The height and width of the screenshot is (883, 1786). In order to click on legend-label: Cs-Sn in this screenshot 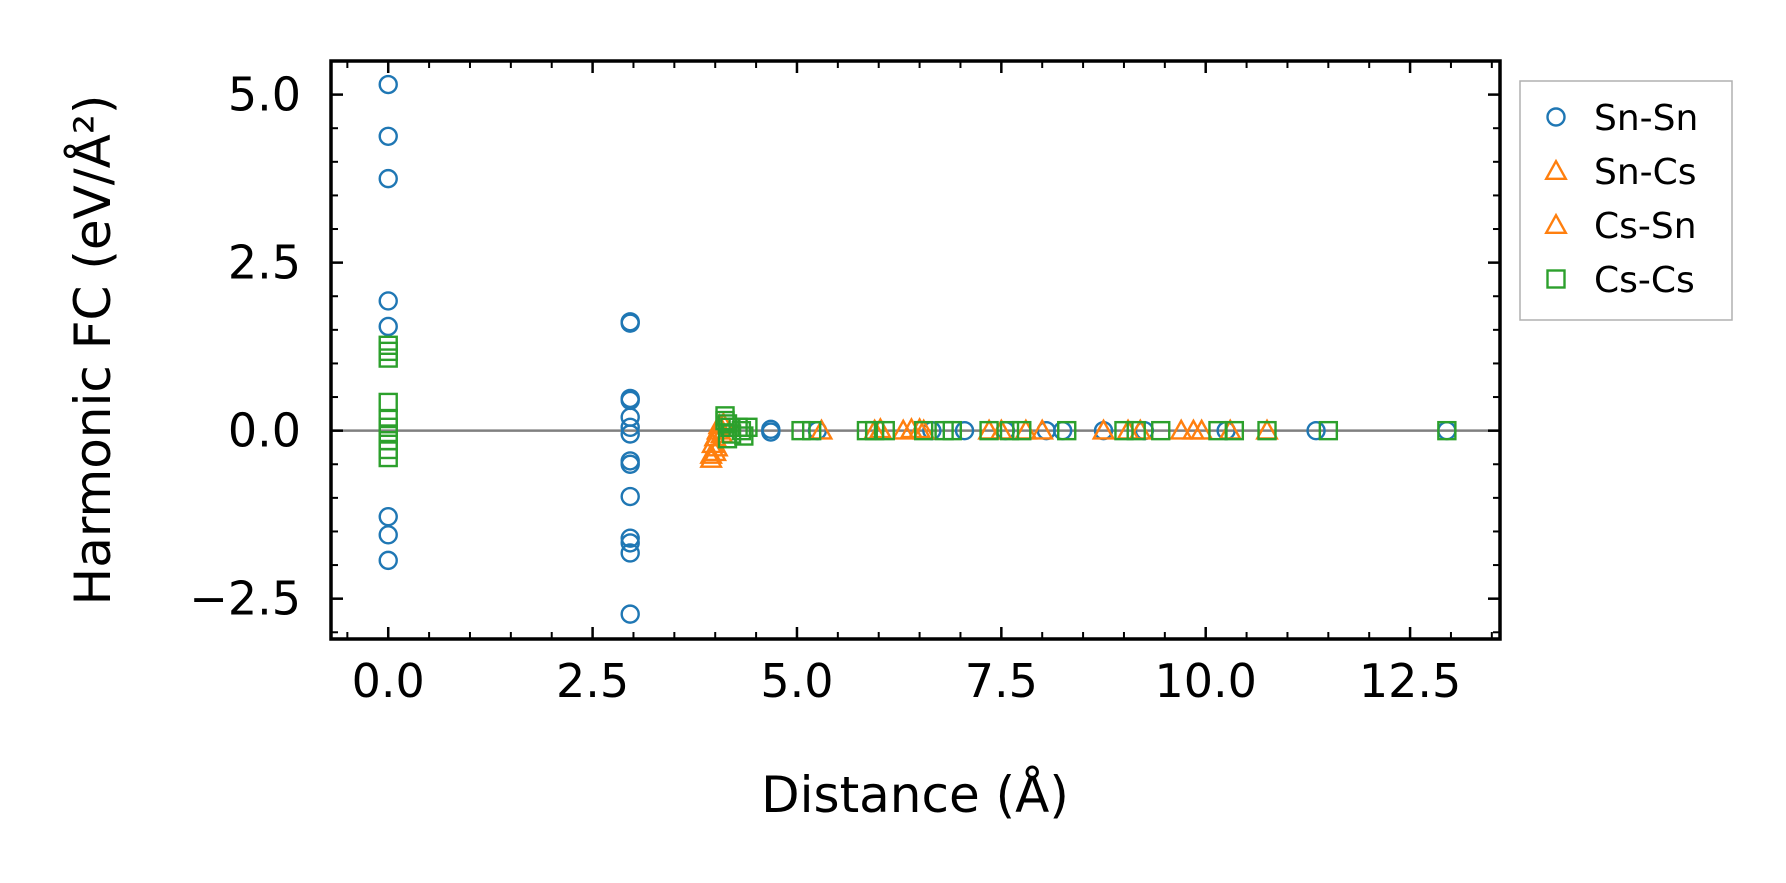, I will do `click(1645, 226)`.